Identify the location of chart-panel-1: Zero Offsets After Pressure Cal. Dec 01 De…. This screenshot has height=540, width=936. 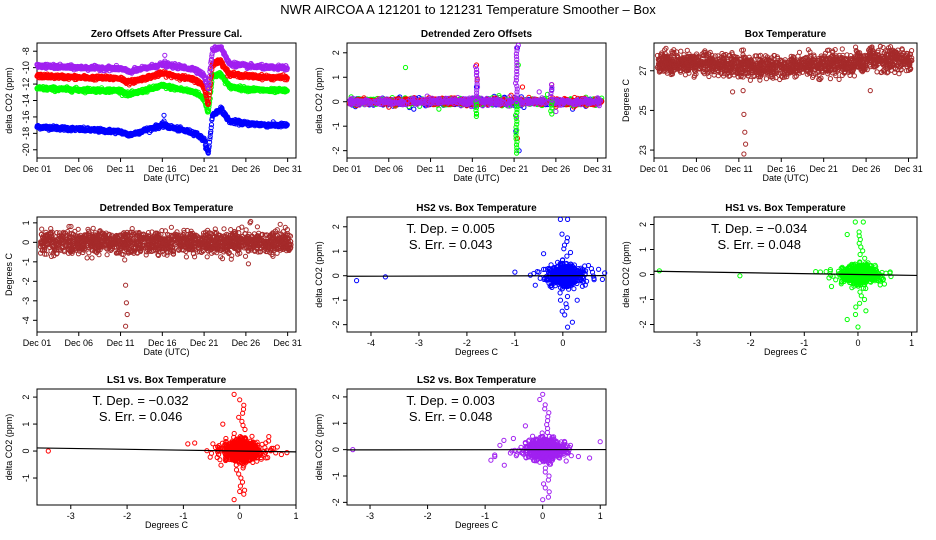
(153, 106).